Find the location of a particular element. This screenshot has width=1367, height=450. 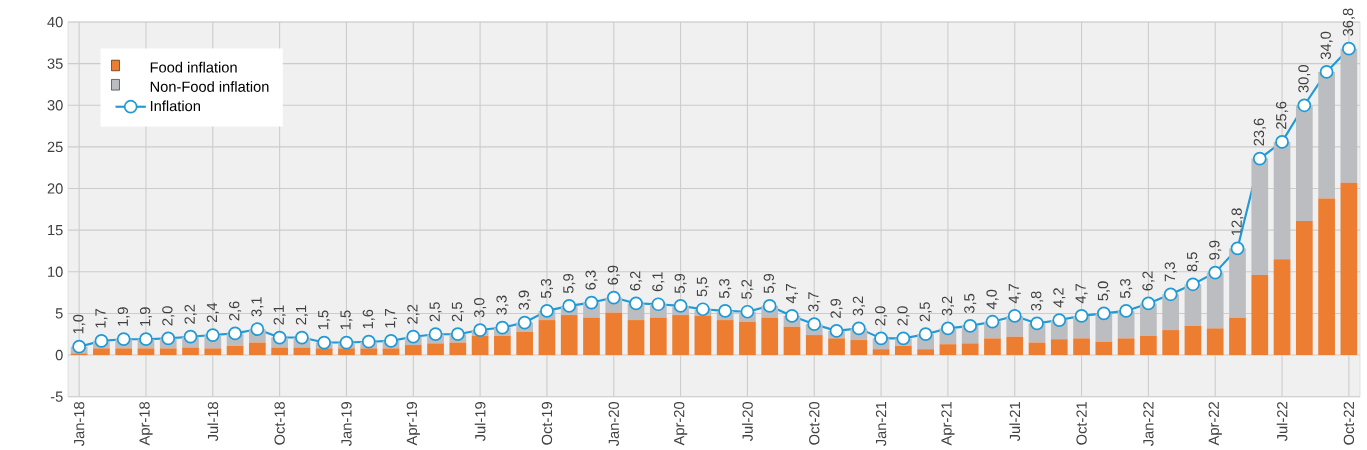

x-tick-label: Jul-18 is located at coordinates (213, 422).